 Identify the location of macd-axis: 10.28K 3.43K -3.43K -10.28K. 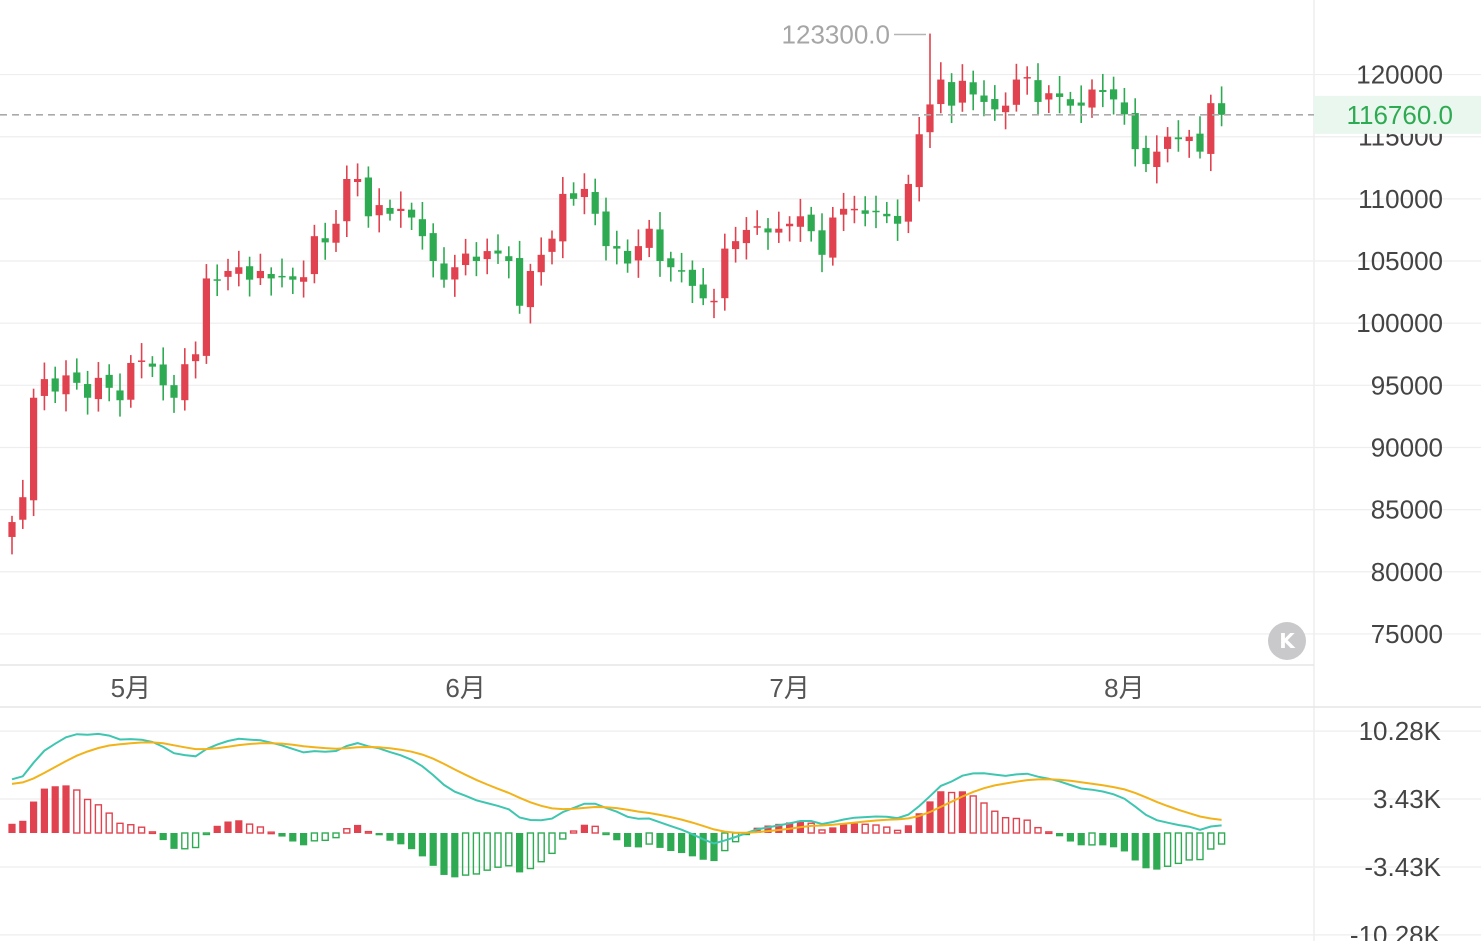
(1396, 828).